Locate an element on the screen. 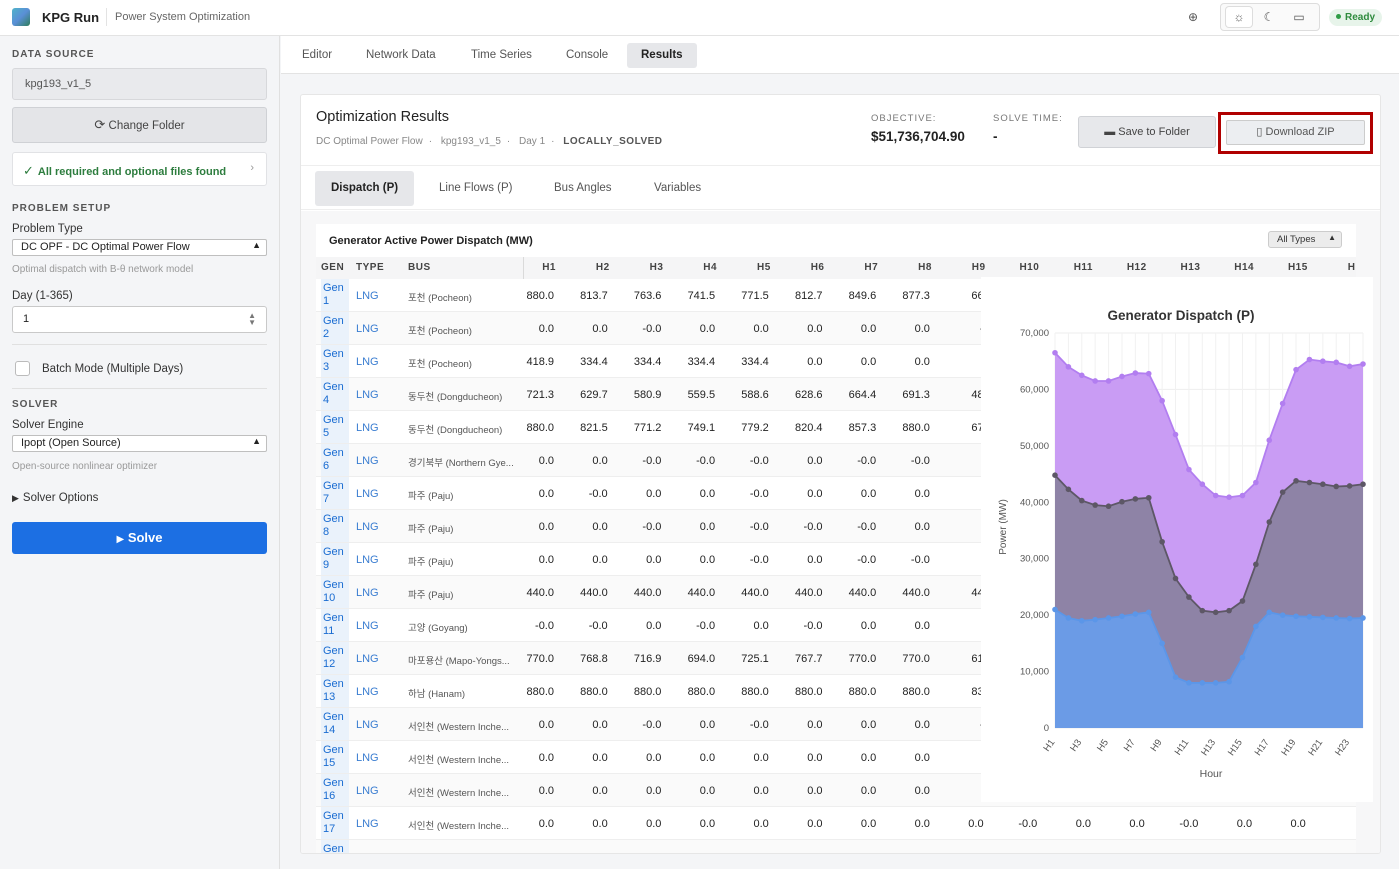 Image resolution: width=1399 pixels, height=869 pixels. series-area is located at coordinates (1209, 668).